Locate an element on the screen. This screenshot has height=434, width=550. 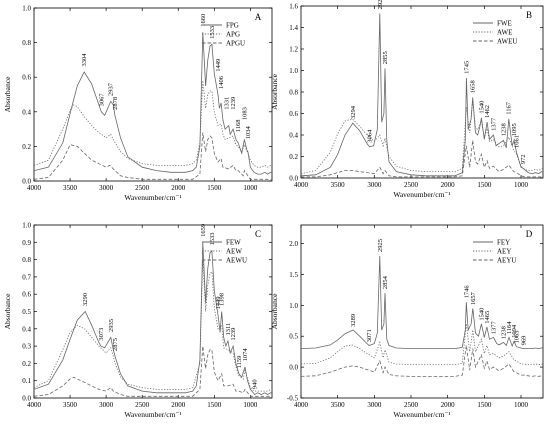
peak-label: 3304 is located at coordinates (84, 60).